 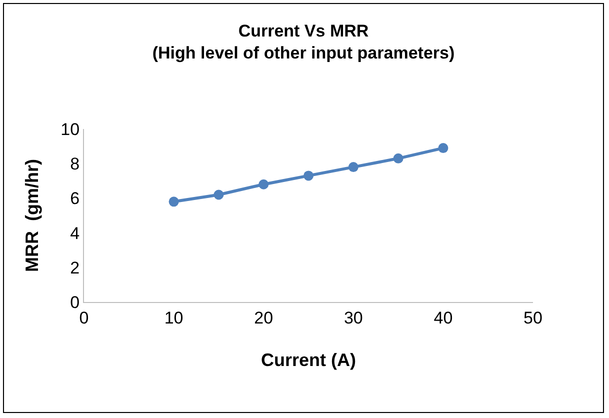 What do you see at coordinates (75, 302) in the screenshot?
I see `y-tick-label: 0` at bounding box center [75, 302].